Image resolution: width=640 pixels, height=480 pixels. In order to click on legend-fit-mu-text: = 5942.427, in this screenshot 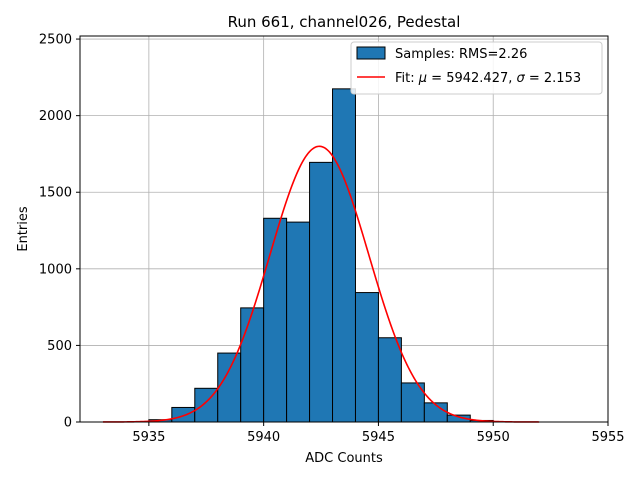, I will do `click(471, 78)`.